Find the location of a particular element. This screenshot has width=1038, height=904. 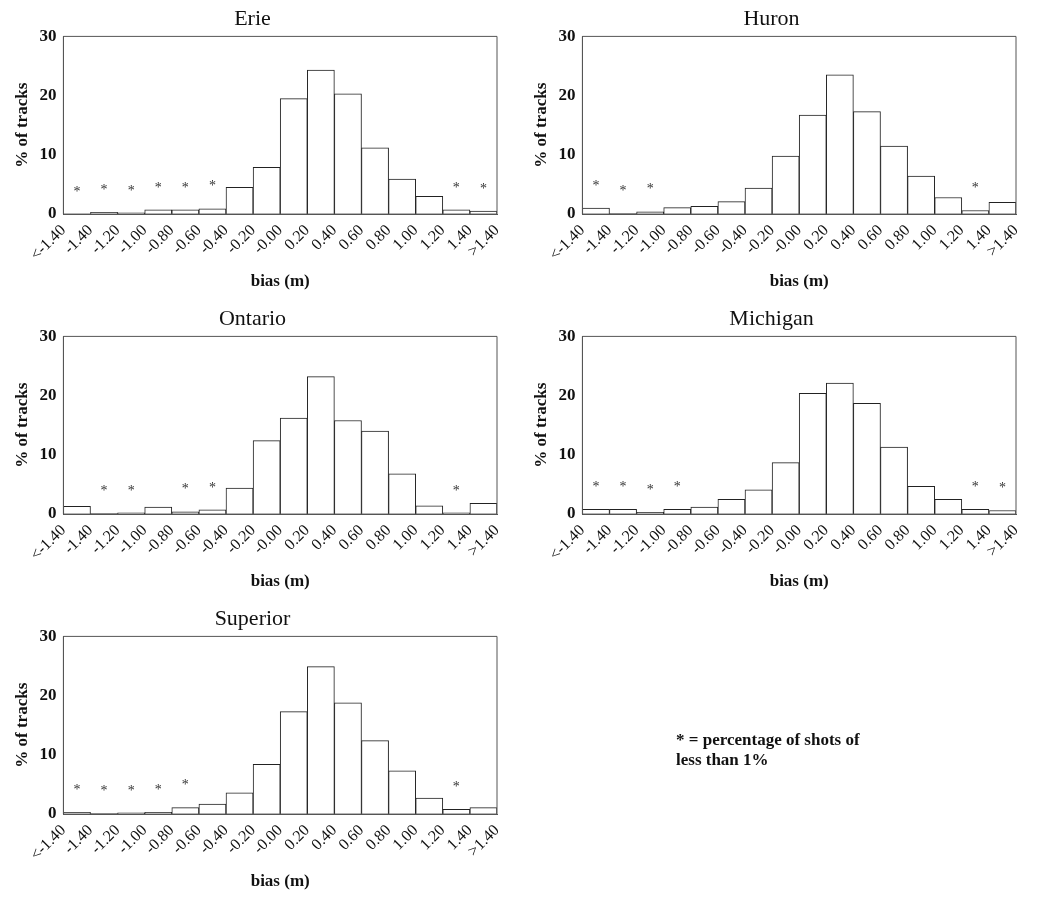

chart-title: Superior is located at coordinates (253, 617).